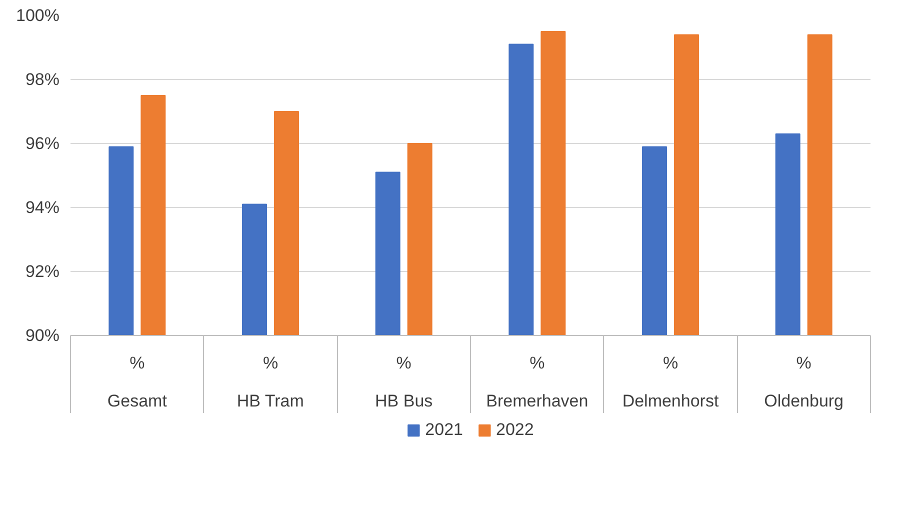 Image resolution: width=898 pixels, height=528 pixels. What do you see at coordinates (404, 401) in the screenshot?
I see `x-tick-label: HB Bus` at bounding box center [404, 401].